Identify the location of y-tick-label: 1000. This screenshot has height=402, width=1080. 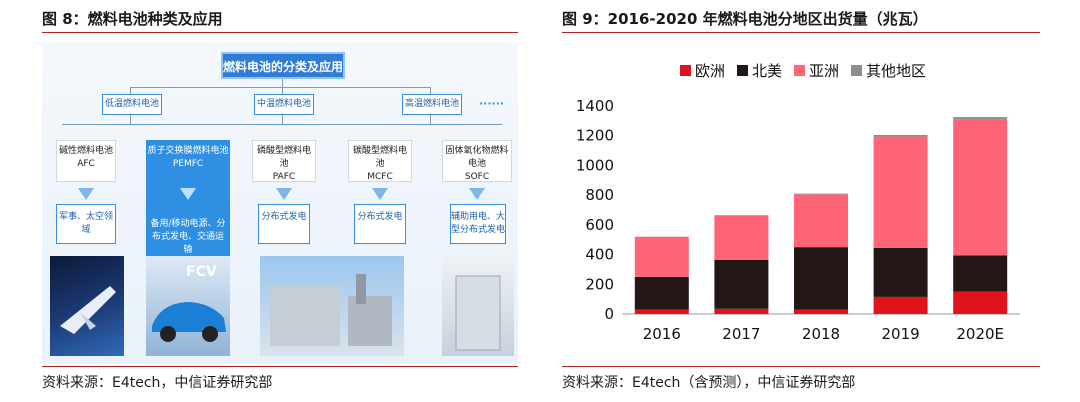
(595, 165).